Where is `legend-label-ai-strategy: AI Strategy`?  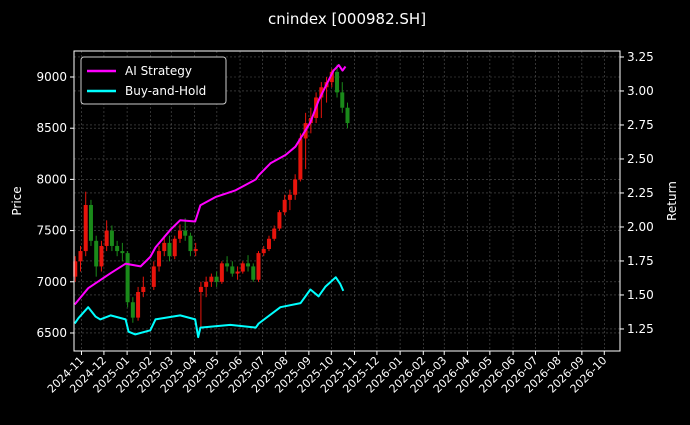
legend-label-ai-strategy: AI Strategy is located at coordinates (158, 71).